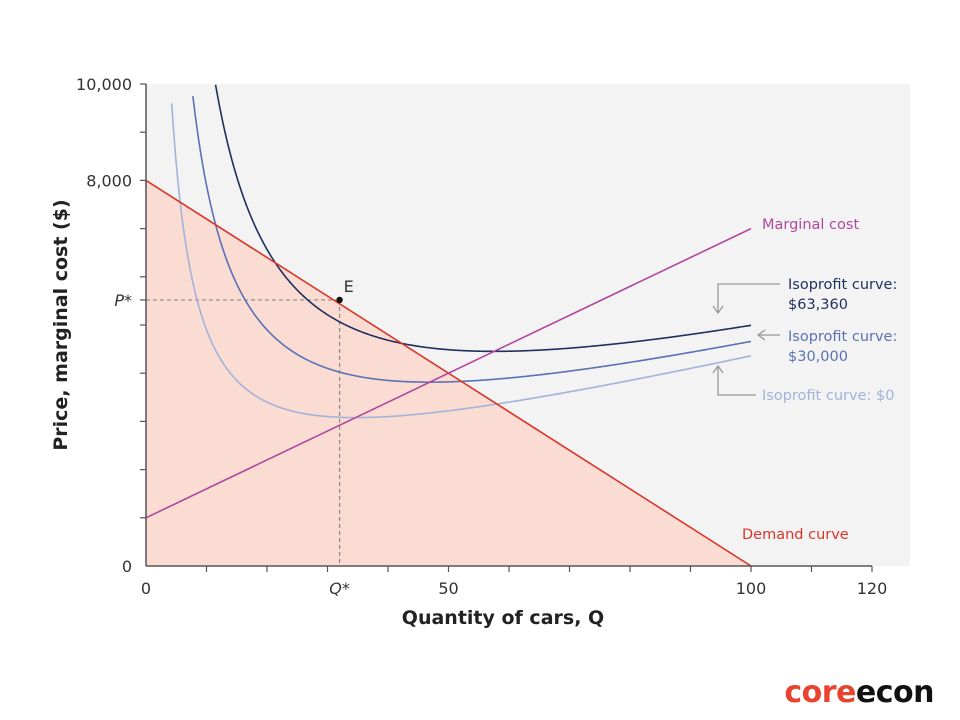 This screenshot has height=720, width=960. Describe the element at coordinates (751, 588) in the screenshot. I see `x-tick-label: 100` at that location.